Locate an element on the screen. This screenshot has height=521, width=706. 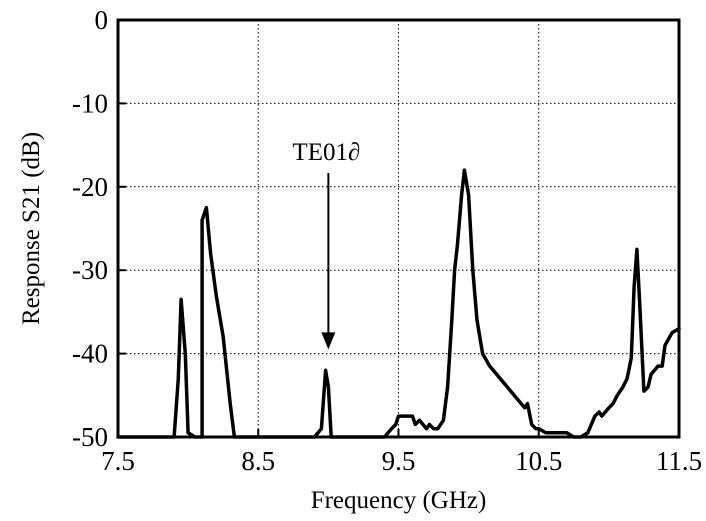
x-axis-title: Frequency (GHz) is located at coordinates (399, 500).